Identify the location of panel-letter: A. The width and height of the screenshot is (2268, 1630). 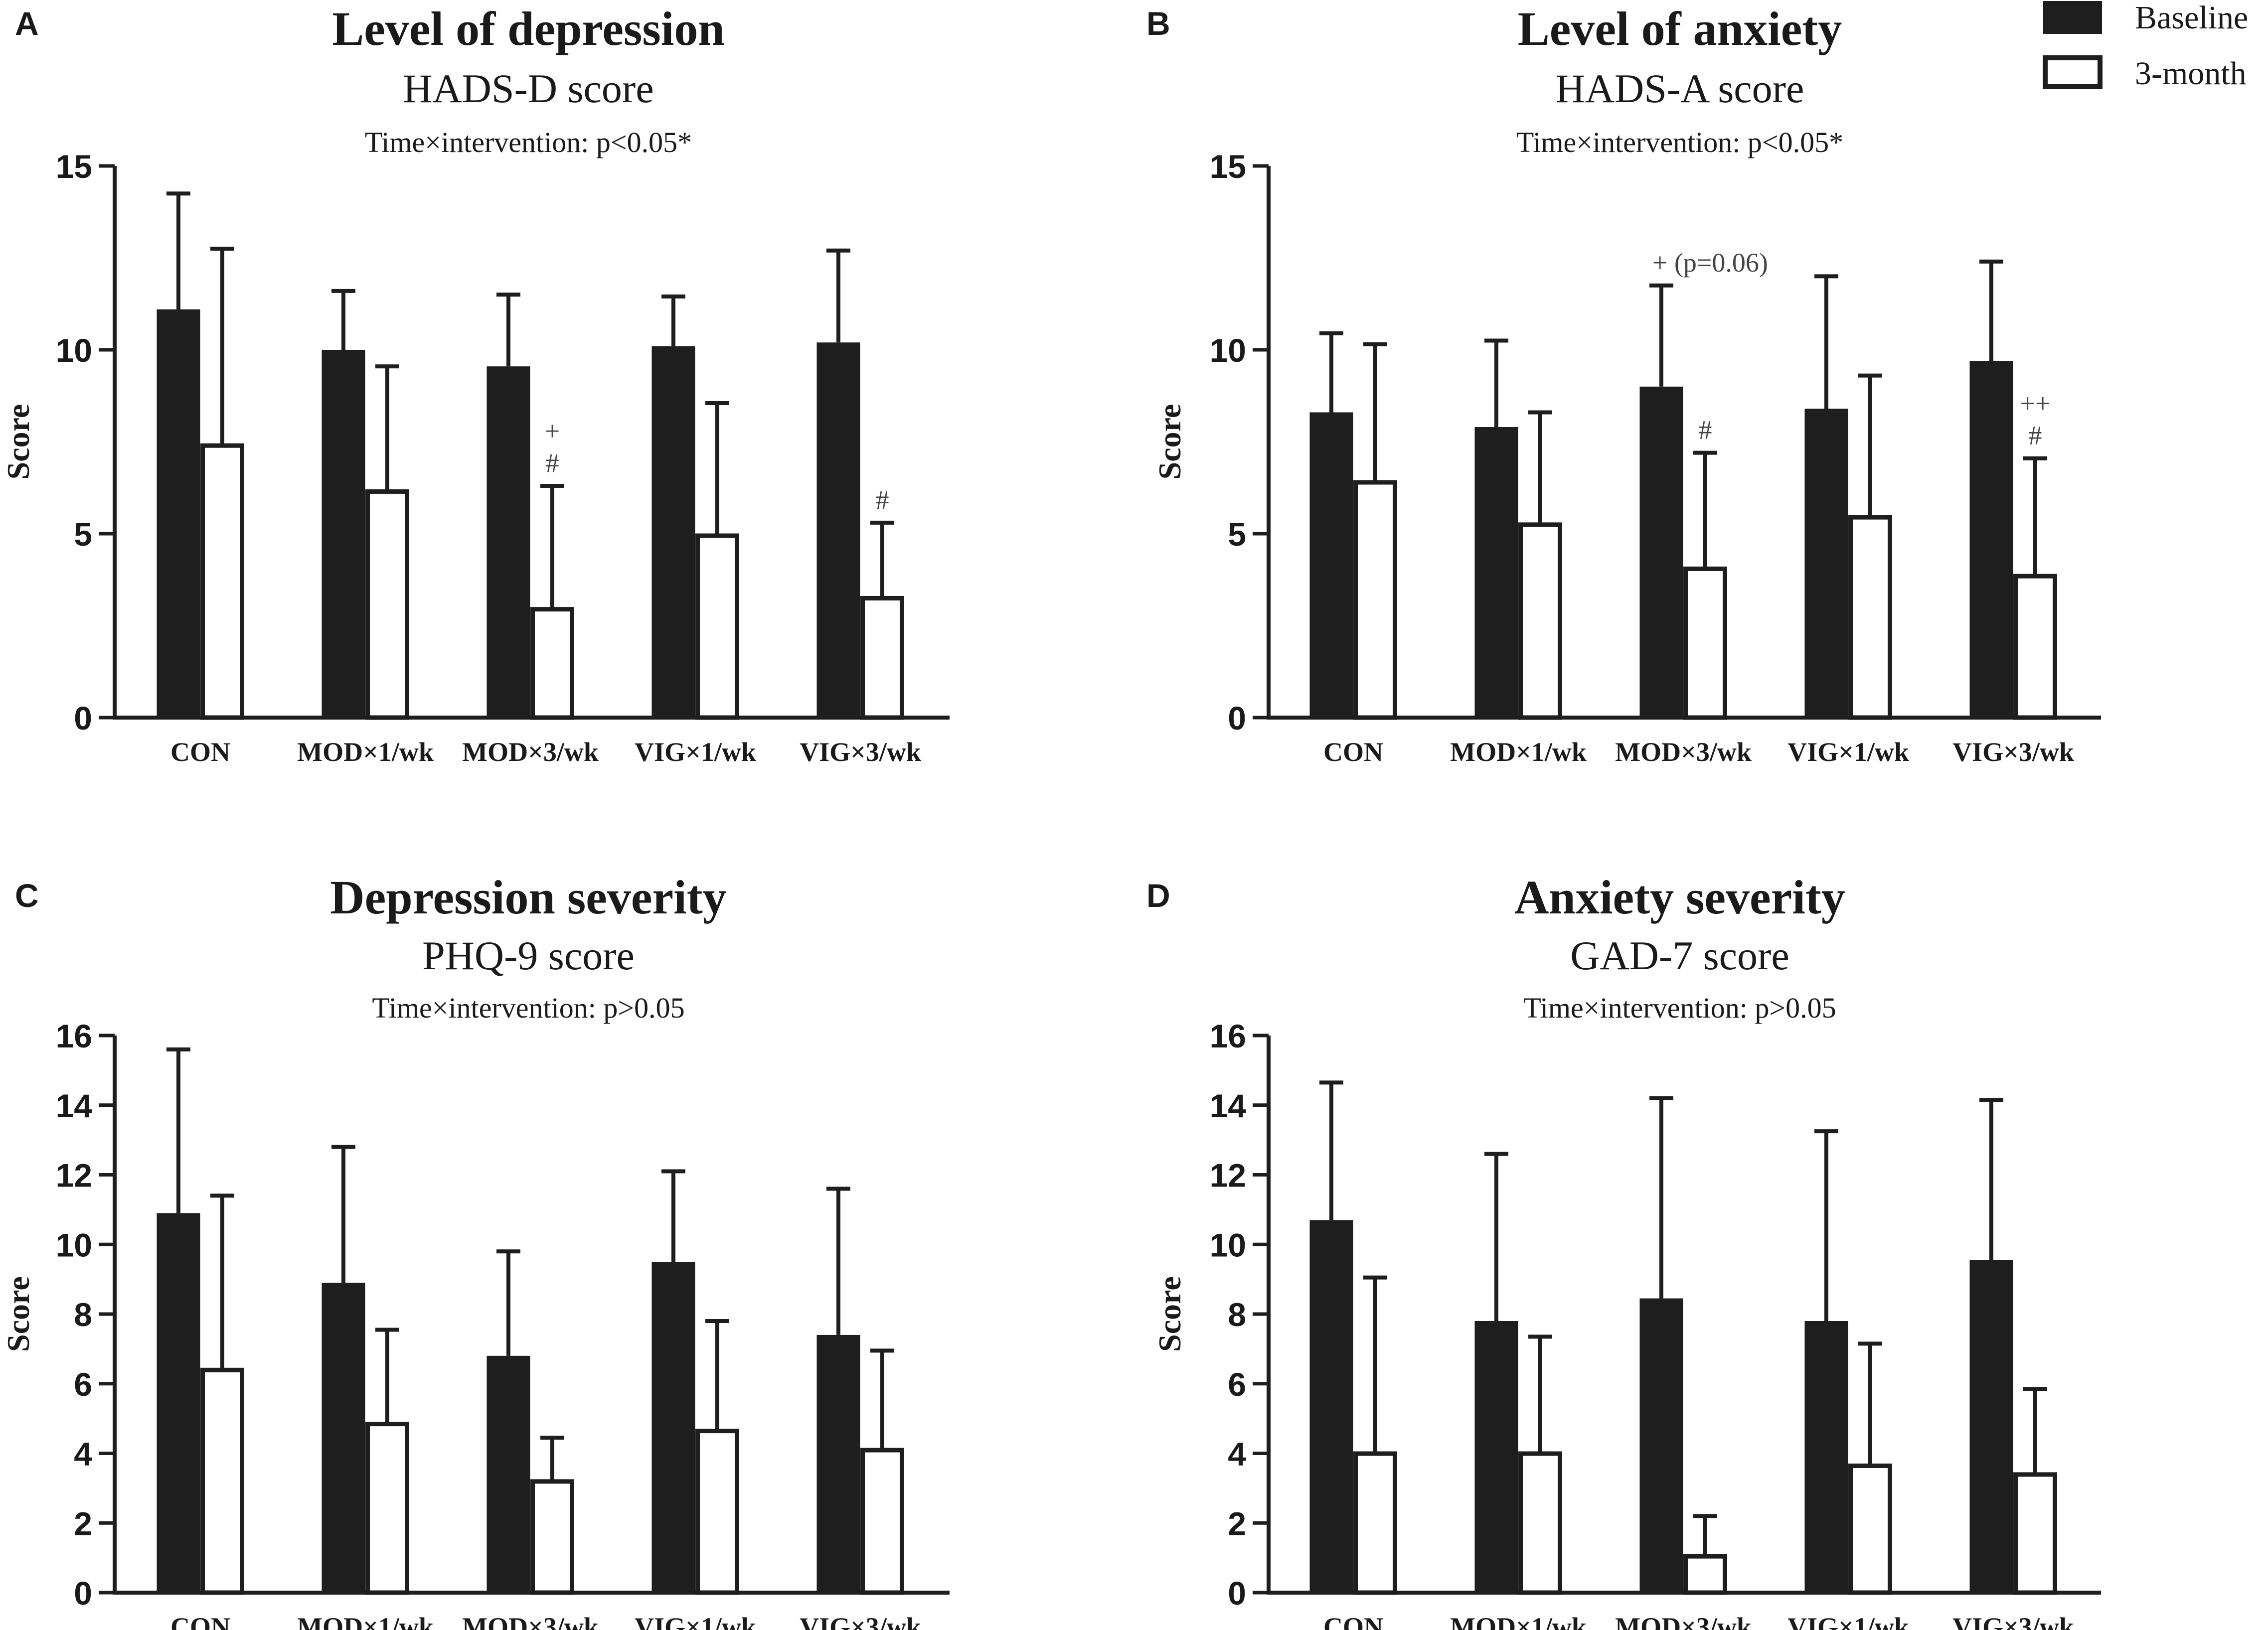
(27, 23).